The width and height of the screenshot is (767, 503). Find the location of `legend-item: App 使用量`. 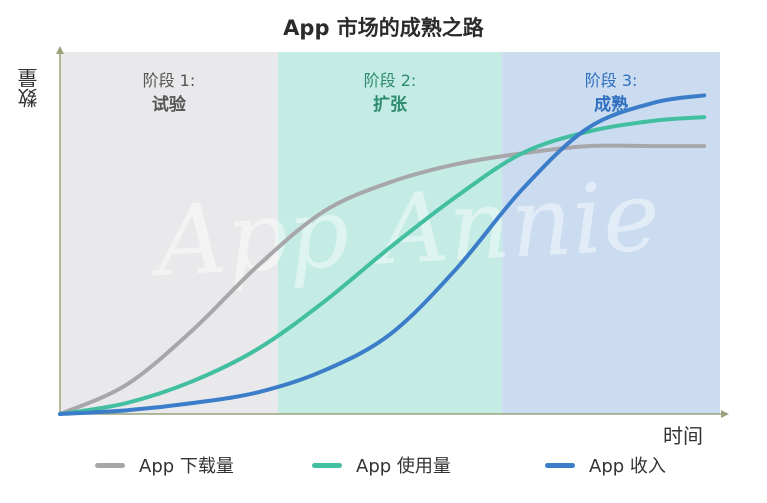

legend-item: App 使用量 is located at coordinates (381, 465).